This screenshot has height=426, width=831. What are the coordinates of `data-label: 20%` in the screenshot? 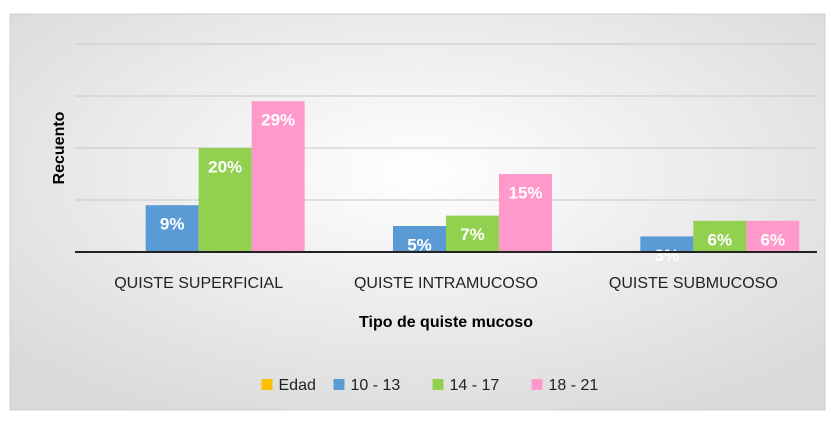 It's located at (225, 166).